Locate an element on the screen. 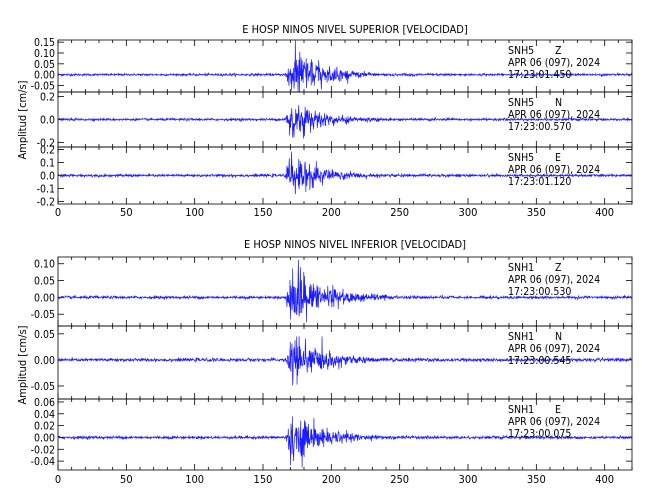 The width and height of the screenshot is (650, 500). y-tick-label: -0.04 is located at coordinates (43, 462).